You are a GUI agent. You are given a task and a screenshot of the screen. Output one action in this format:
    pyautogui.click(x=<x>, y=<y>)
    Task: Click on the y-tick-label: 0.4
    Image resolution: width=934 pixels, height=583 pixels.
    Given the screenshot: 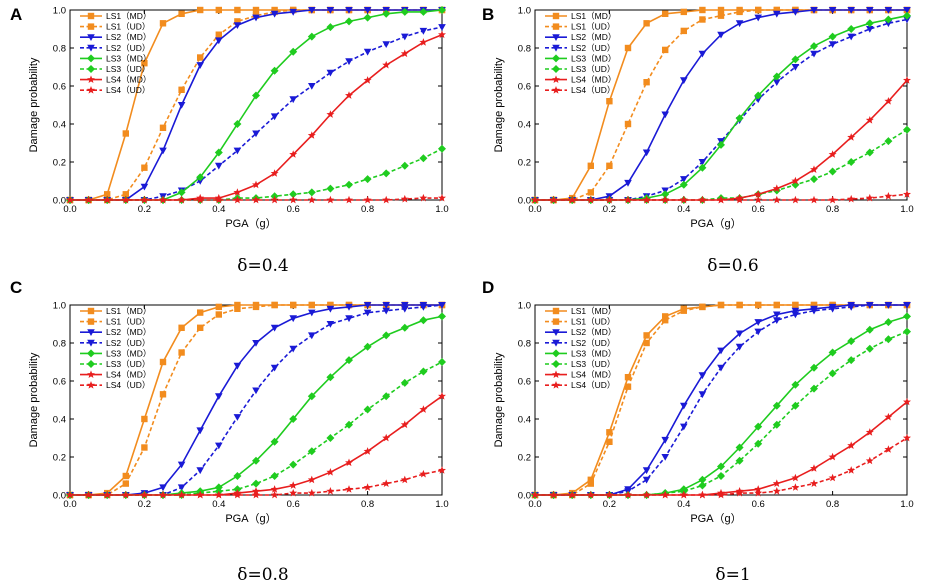 What is the action you would take?
    pyautogui.click(x=524, y=420)
    